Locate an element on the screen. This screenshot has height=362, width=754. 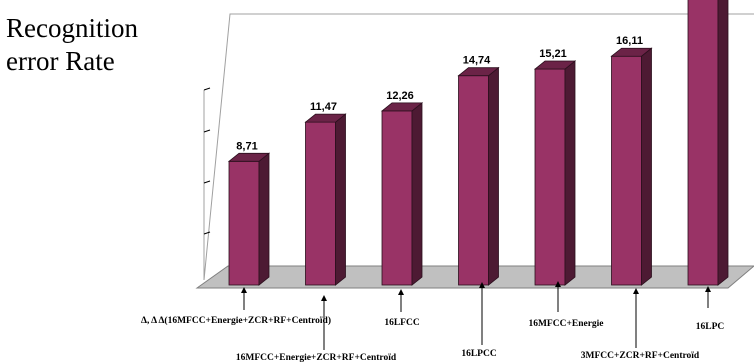
category-label: Δ, Δ Δ(16MFCC+Energie+ZCR+RF+Centroïd) is located at coordinates (236, 306).